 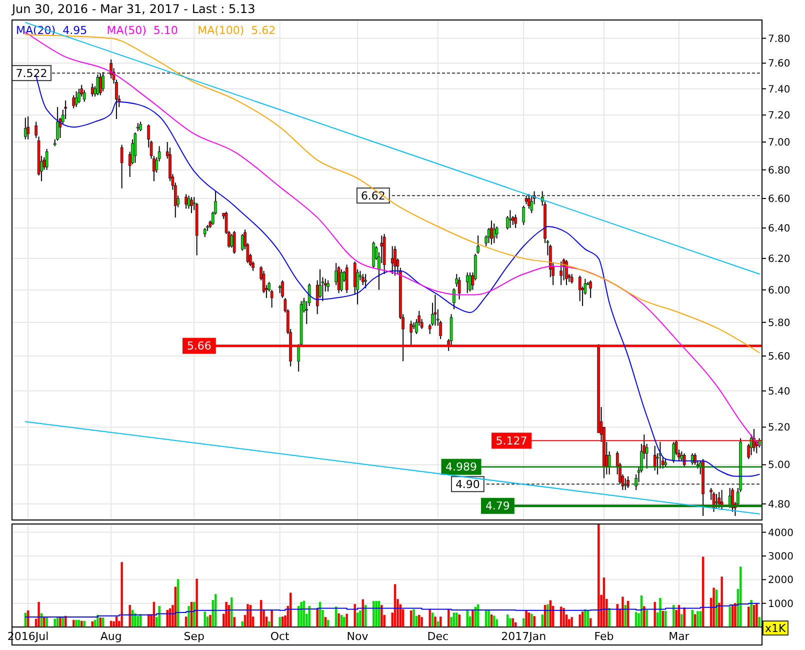 I want to click on ref-line-label: 5.66, so click(x=199, y=346).